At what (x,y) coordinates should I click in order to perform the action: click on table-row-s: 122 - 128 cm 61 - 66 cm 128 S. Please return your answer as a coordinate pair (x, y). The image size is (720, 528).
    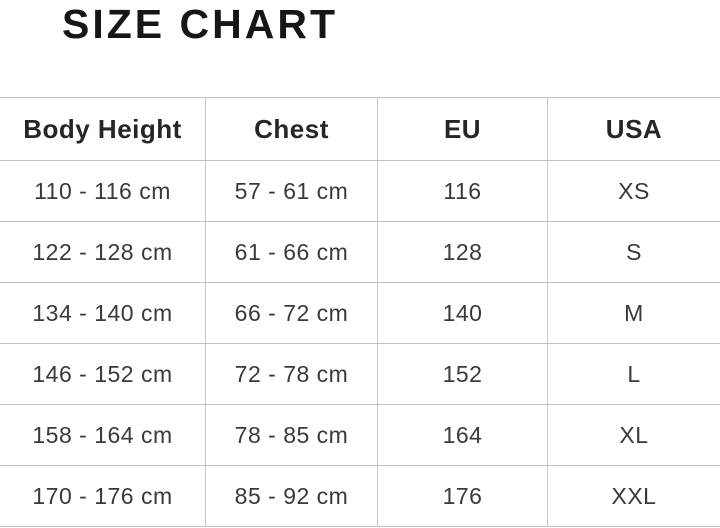
    Looking at the image, I should click on (360, 251).